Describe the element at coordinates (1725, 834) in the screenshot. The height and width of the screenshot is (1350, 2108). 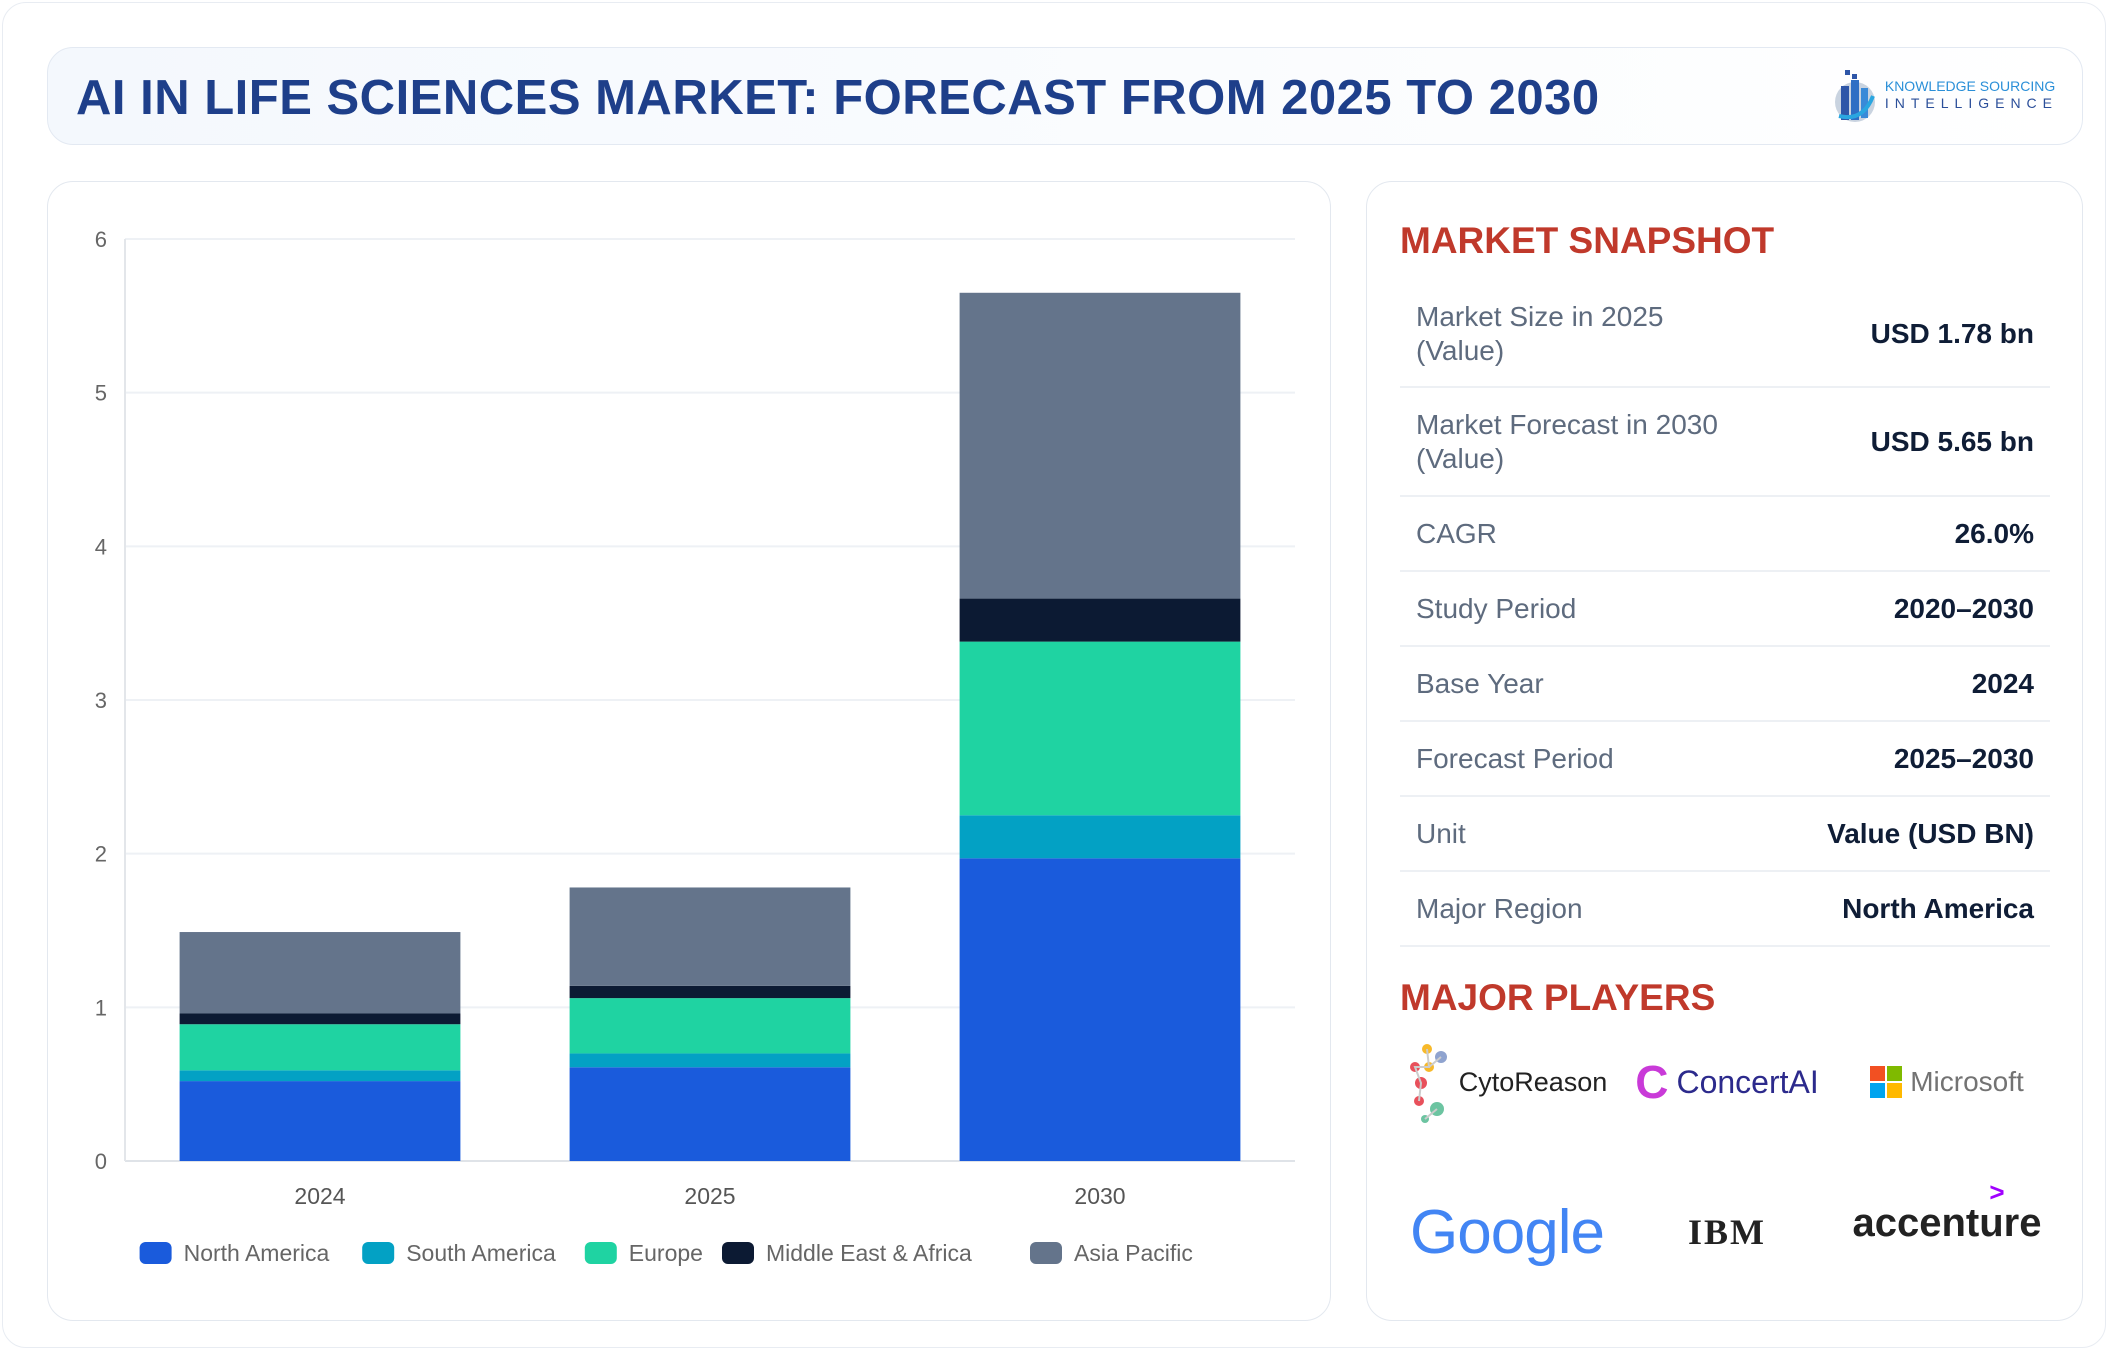
I see `snapshot-row: Unit Value (USD BN)` at that location.